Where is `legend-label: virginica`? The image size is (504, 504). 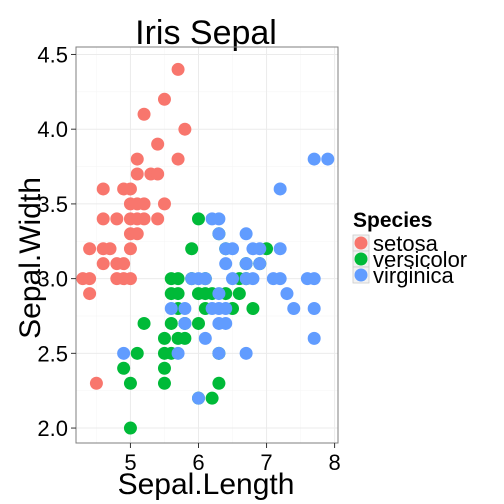 legend-label: virginica is located at coordinates (413, 275).